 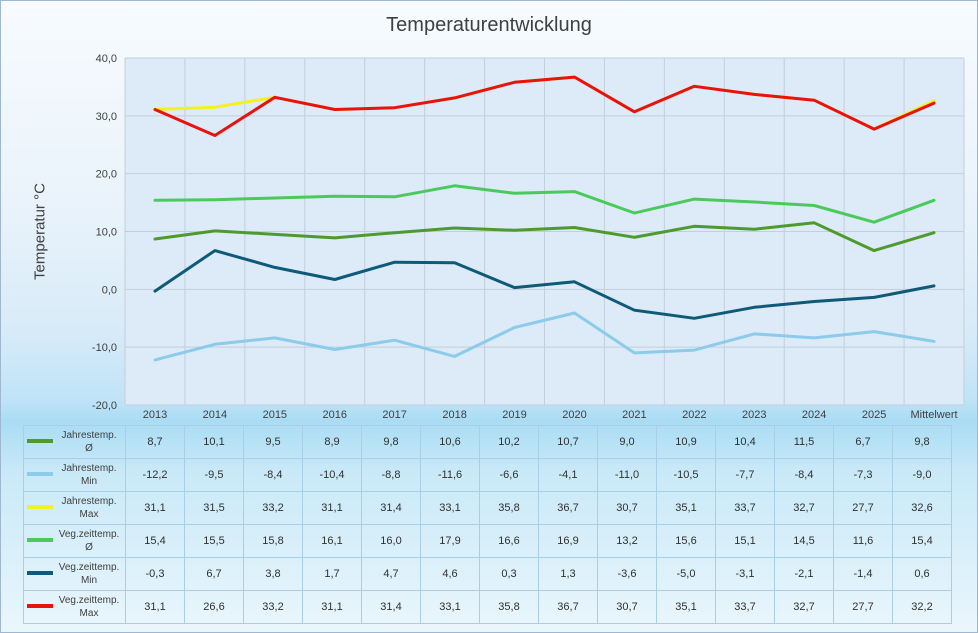 I want to click on table-cell: 10,7, so click(x=568, y=442).